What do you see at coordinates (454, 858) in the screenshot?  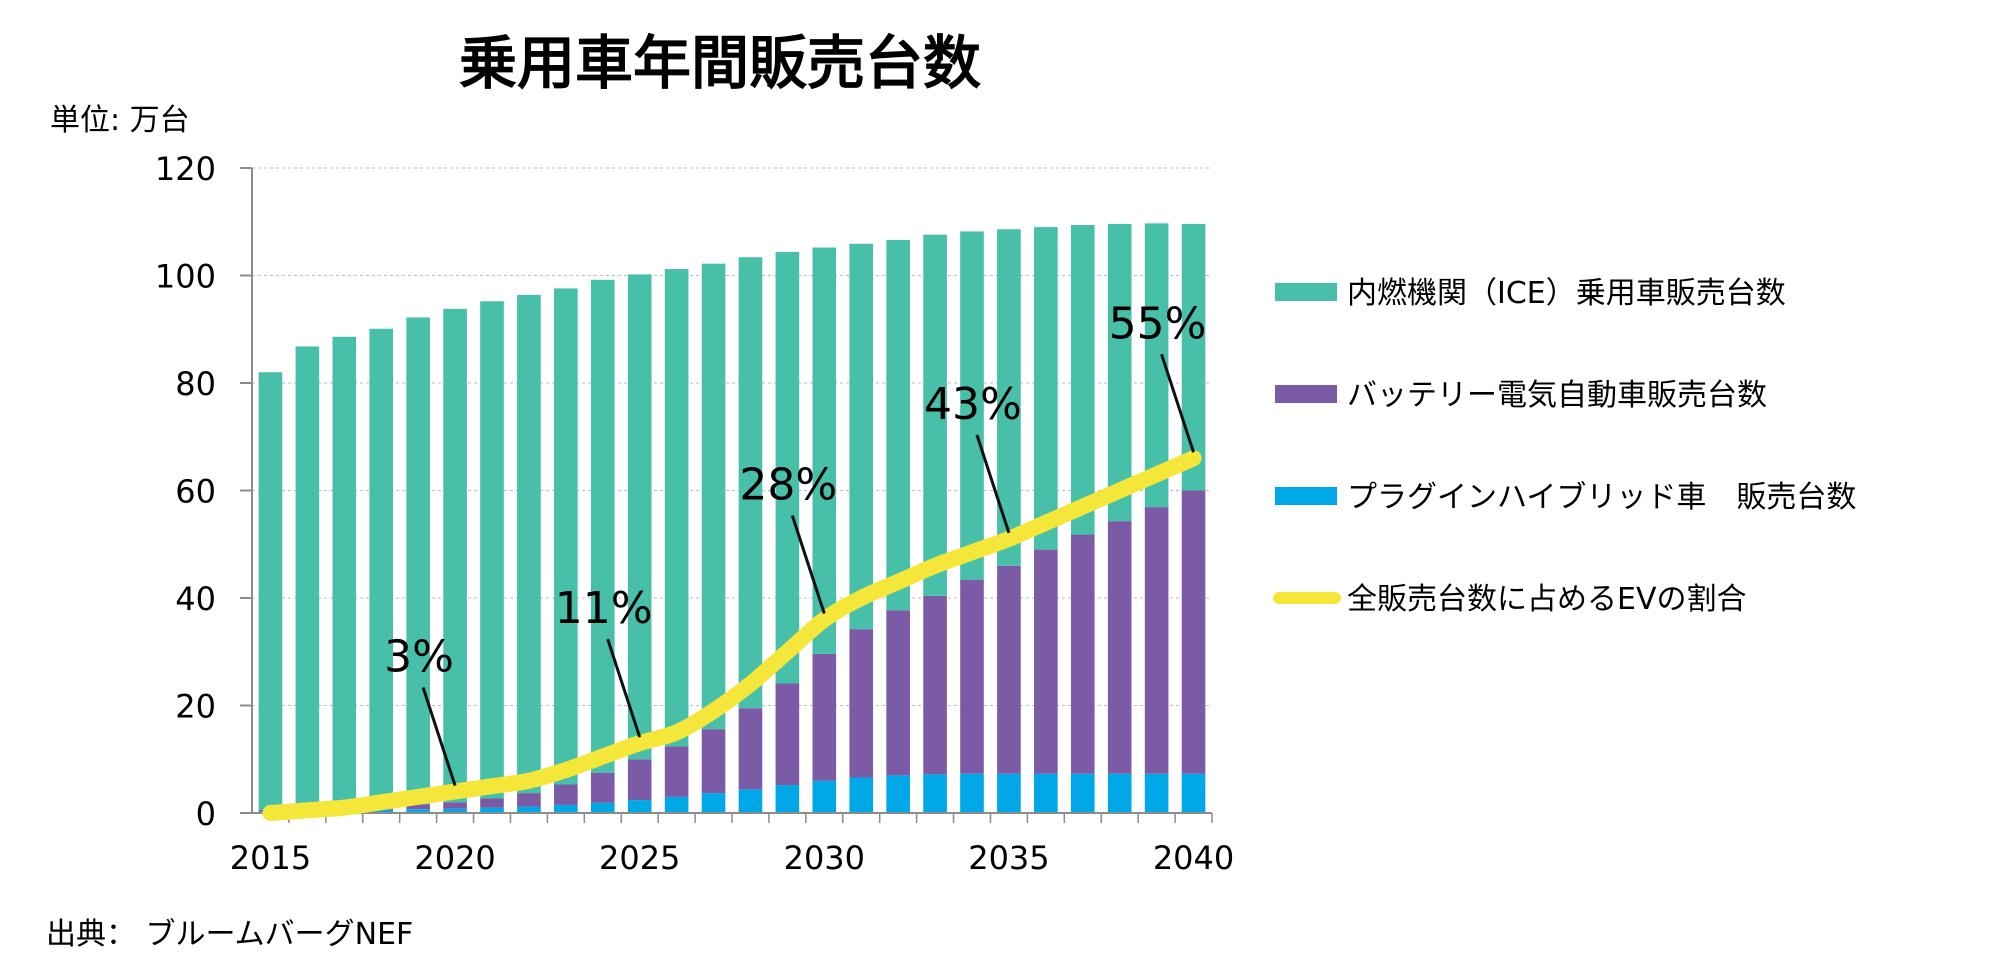 I see `x-tick-label: 2020` at bounding box center [454, 858].